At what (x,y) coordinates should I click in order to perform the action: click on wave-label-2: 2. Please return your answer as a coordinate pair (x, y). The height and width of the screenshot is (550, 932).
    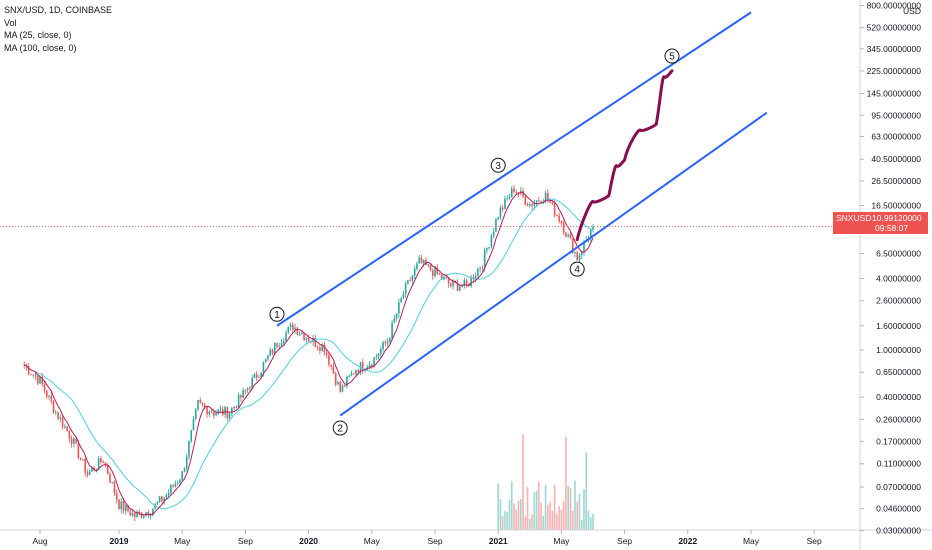
    Looking at the image, I should click on (340, 428).